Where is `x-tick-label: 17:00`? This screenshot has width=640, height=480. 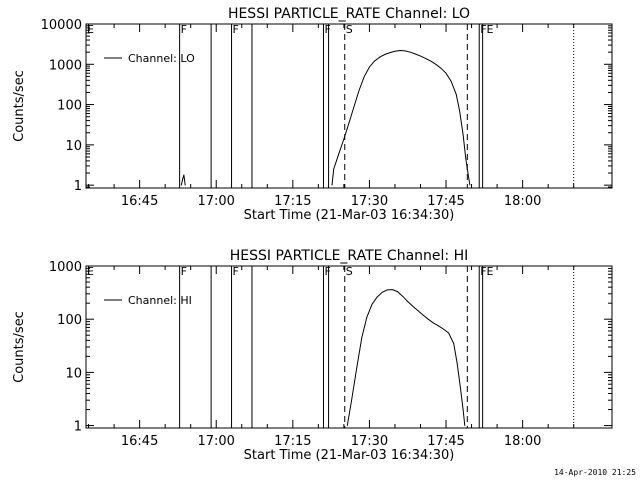 x-tick-label: 17:00 is located at coordinates (215, 441).